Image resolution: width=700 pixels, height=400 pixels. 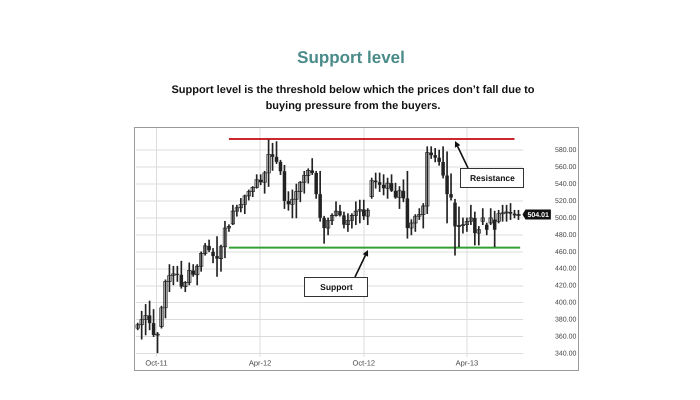 What do you see at coordinates (353, 98) in the screenshot?
I see `chart-subtitle: Support level is the threshold below which the prices don’t fall due to buying pressure from the buyers.` at bounding box center [353, 98].